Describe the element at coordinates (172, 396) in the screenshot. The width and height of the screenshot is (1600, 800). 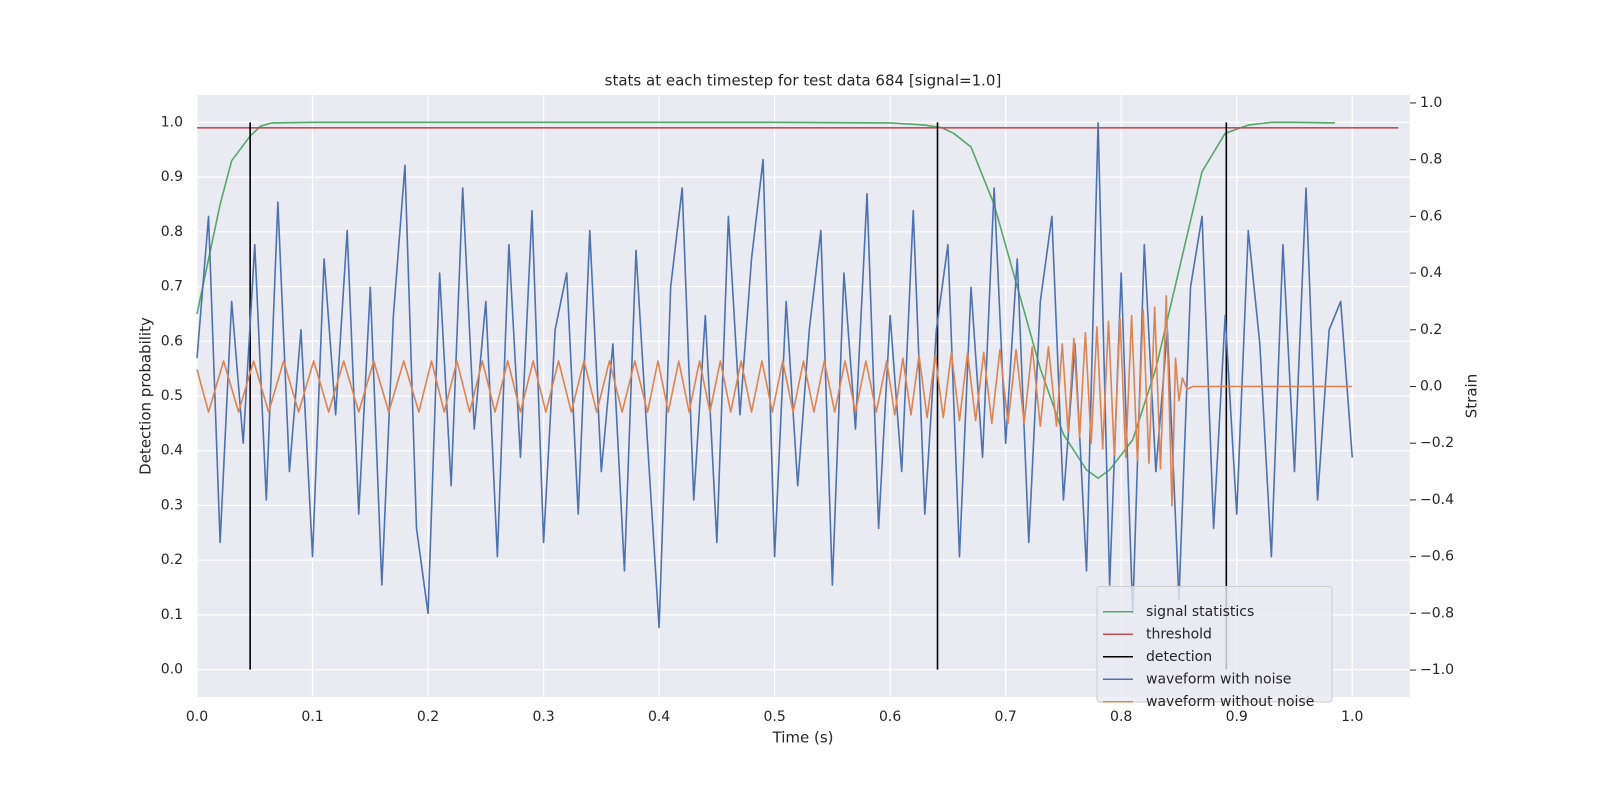
I see `y-tick-label: 0.5` at that location.